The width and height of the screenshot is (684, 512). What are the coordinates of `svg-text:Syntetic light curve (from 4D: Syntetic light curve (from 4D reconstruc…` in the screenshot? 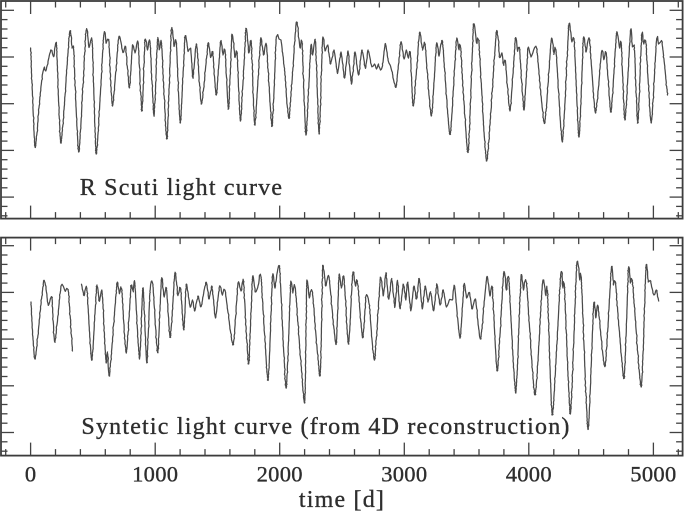 It's located at (325, 427).